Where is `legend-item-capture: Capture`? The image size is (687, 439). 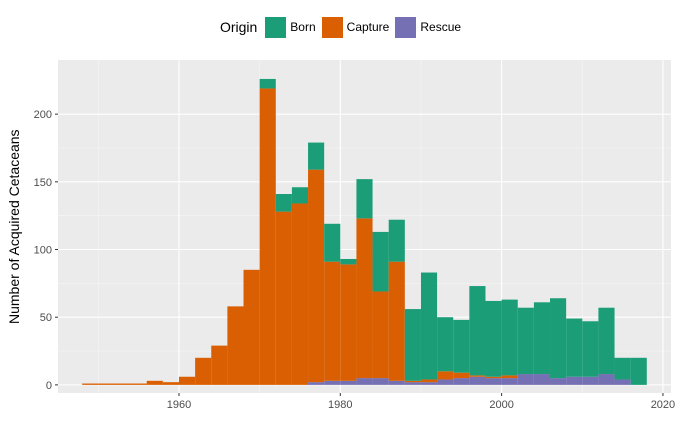 legend-item-capture: Capture is located at coordinates (355, 27).